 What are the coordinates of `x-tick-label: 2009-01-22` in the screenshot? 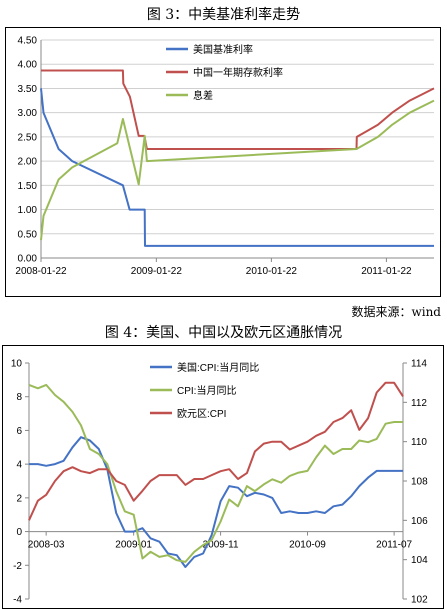 It's located at (157, 271).